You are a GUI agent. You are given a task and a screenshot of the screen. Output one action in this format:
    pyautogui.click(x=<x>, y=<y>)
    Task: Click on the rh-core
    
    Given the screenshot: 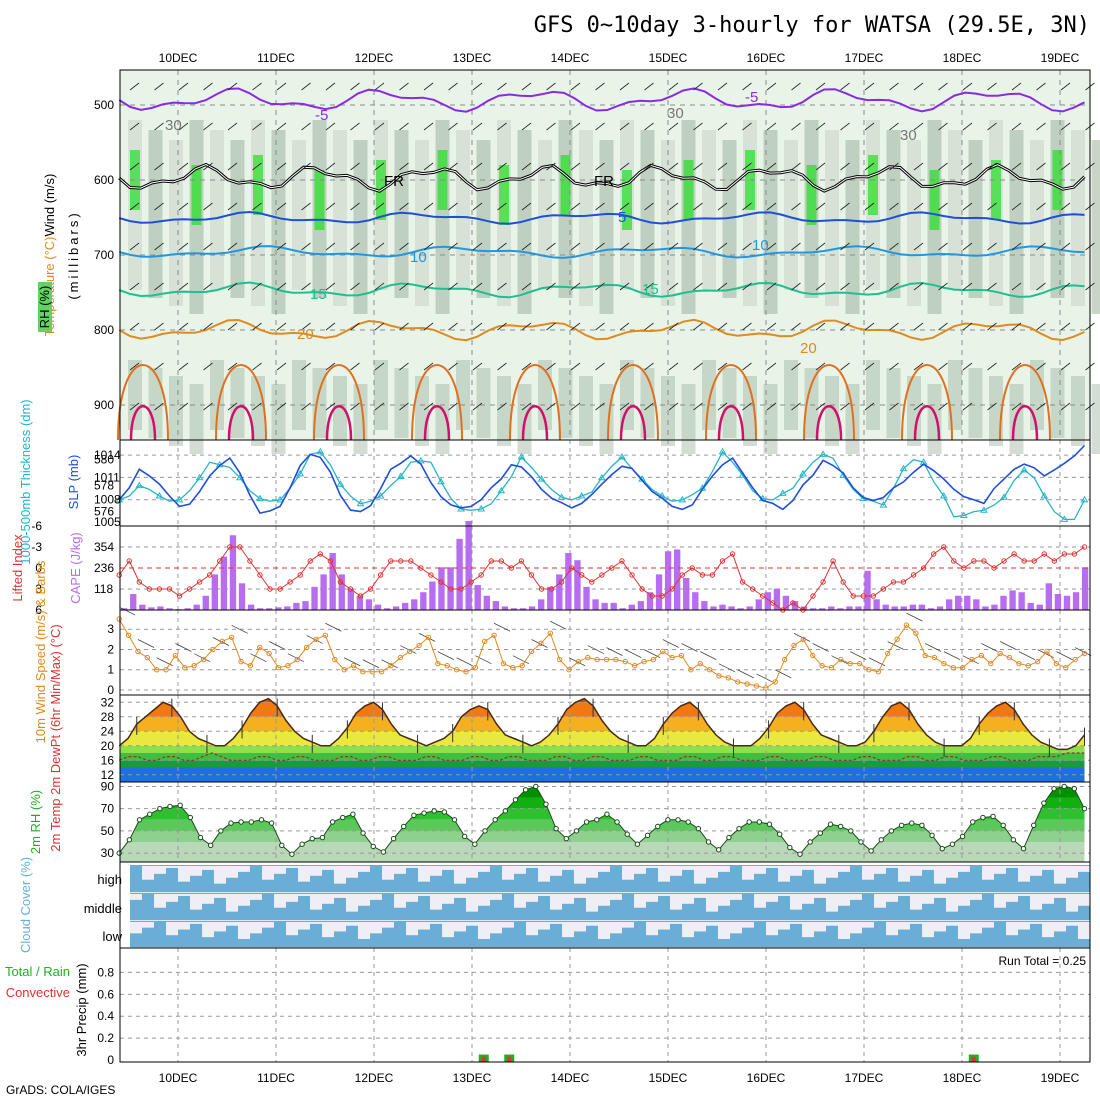 What is the action you would take?
    pyautogui.click(x=565, y=185)
    